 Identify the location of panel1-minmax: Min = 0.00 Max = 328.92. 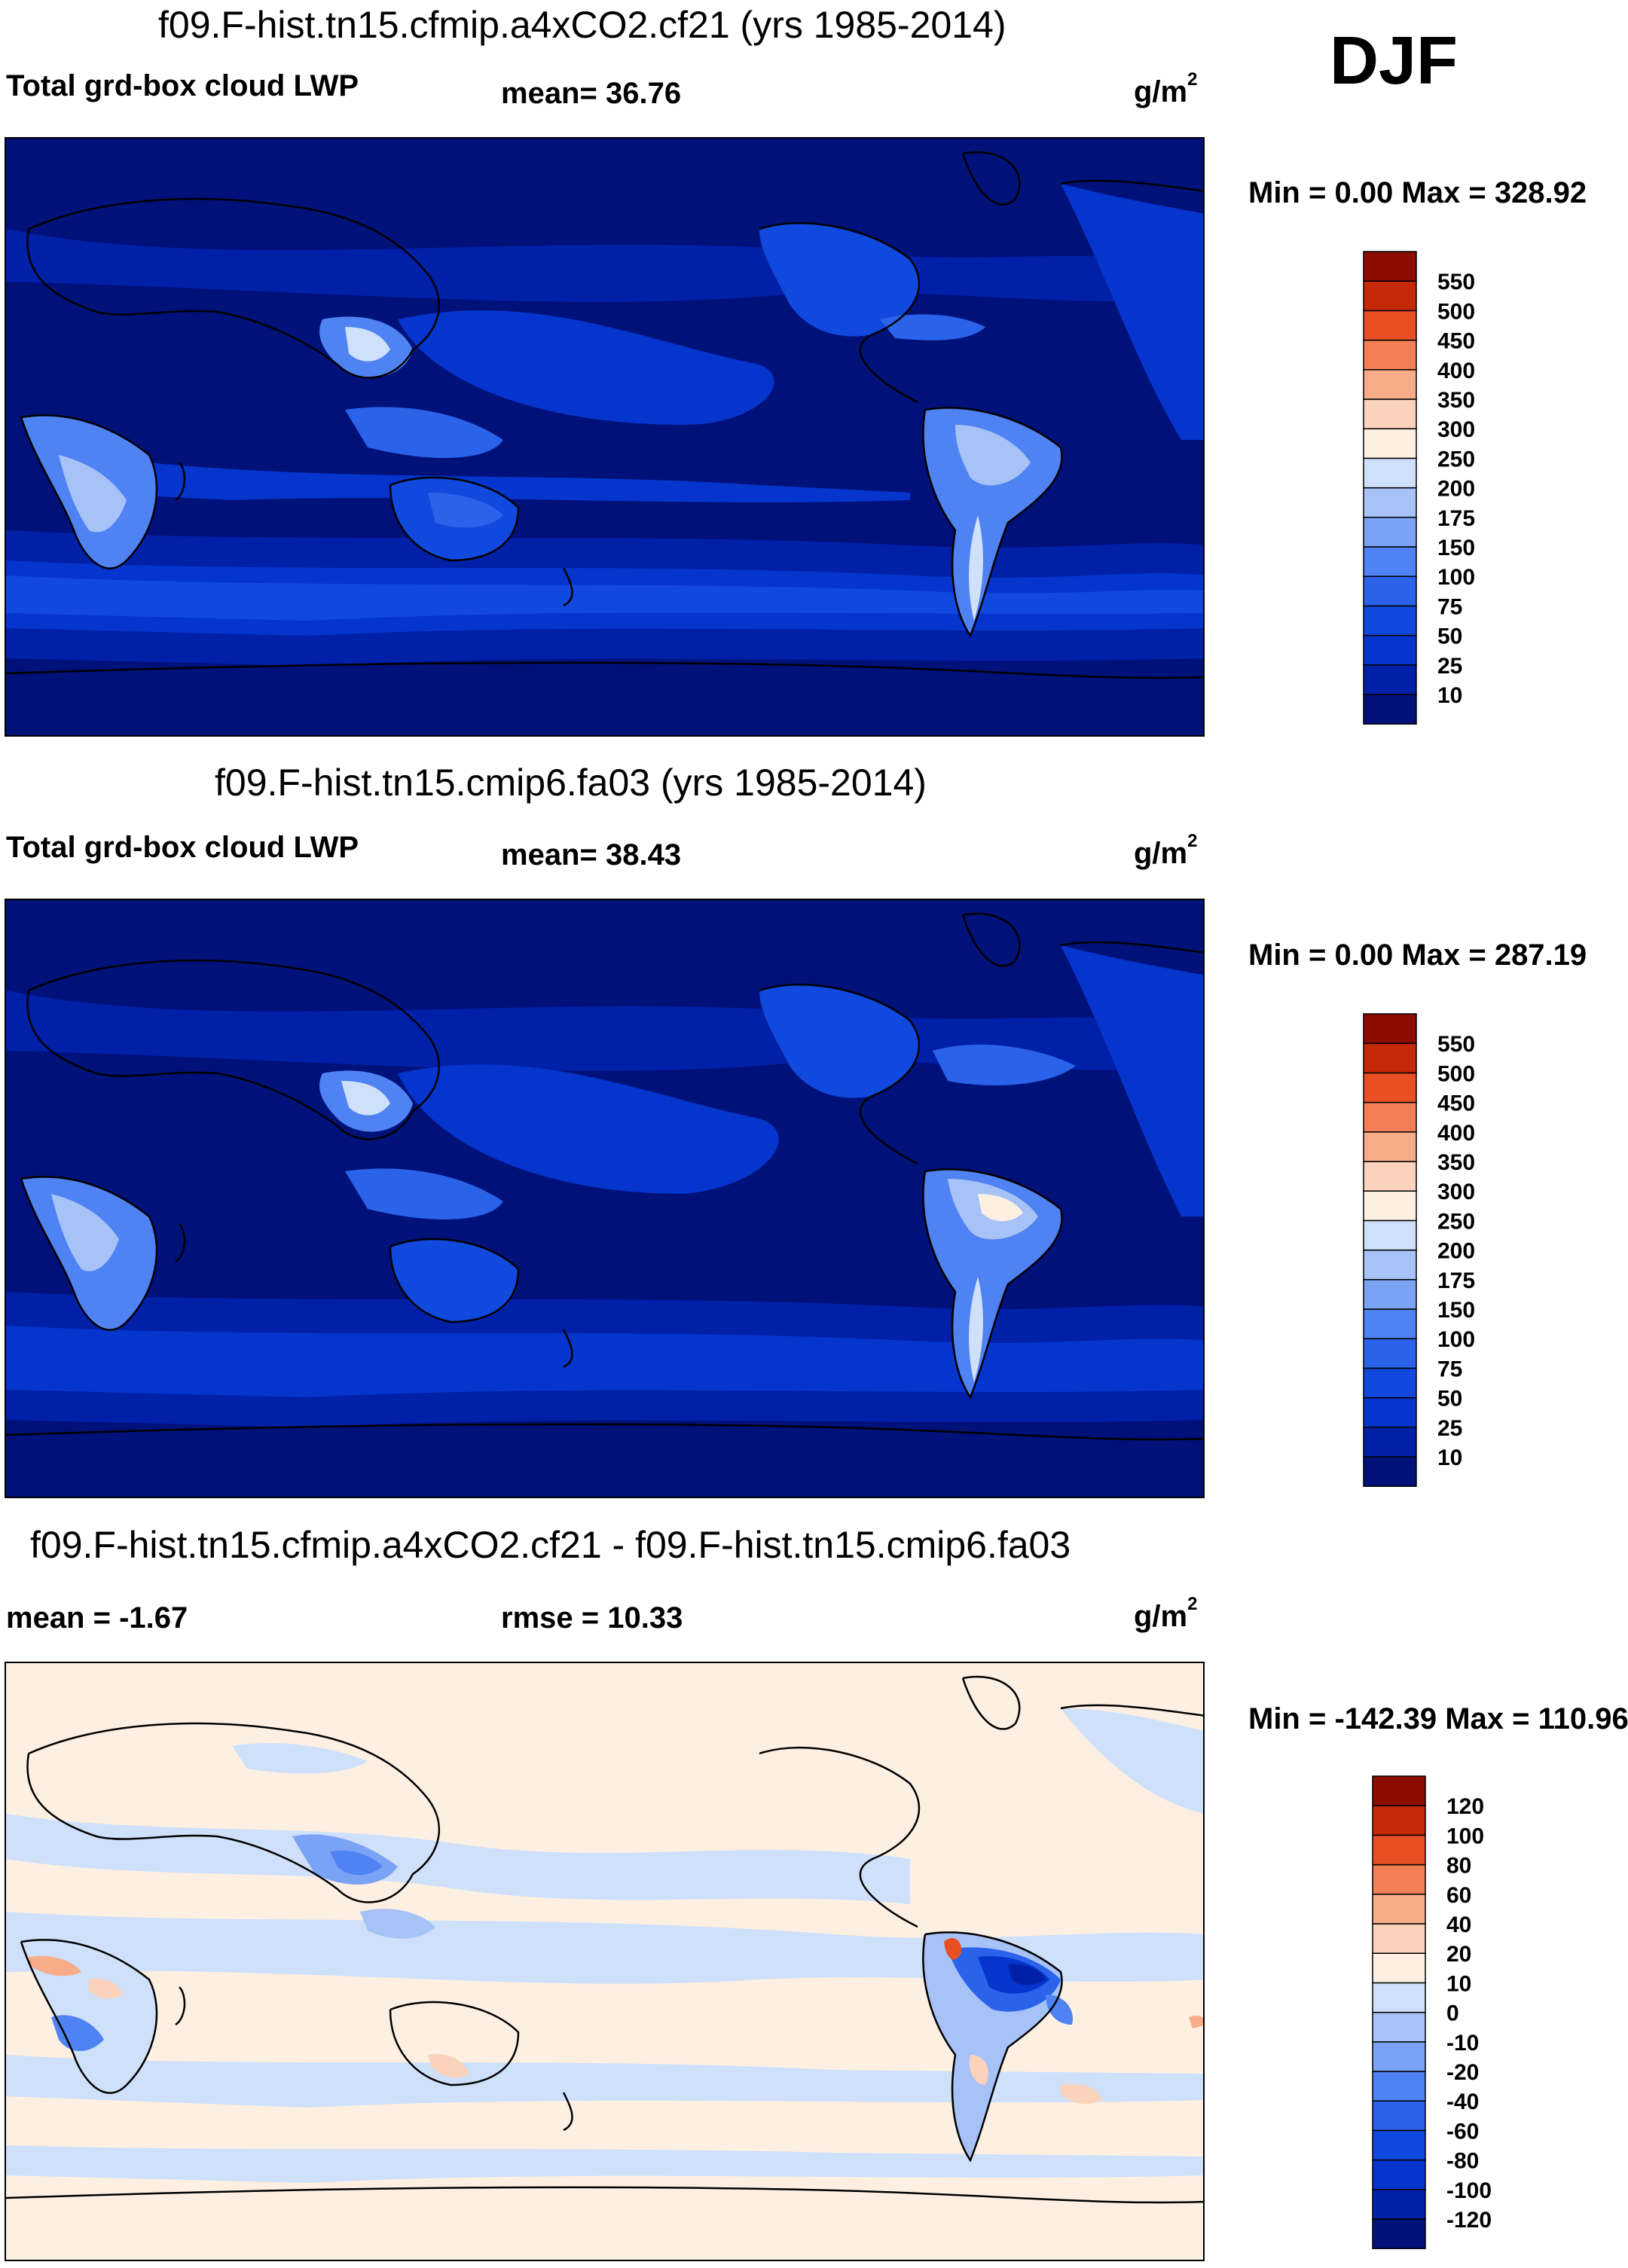
(1417, 193).